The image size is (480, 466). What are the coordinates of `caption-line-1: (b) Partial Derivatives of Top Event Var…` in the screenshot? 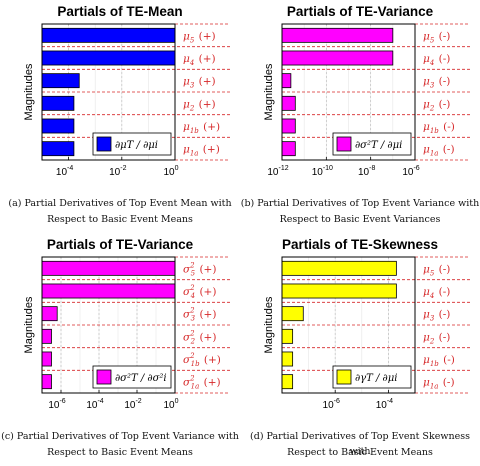 It's located at (360, 203).